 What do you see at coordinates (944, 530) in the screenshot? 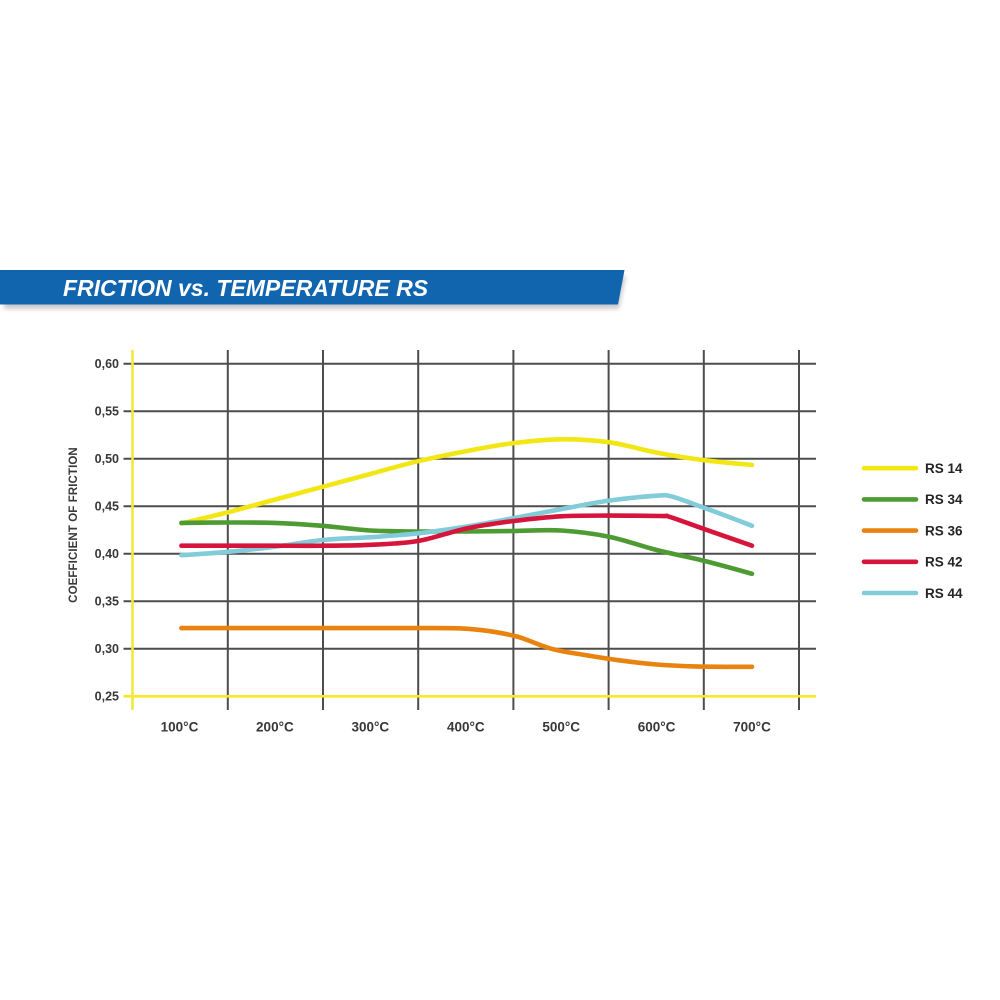
I see `svg-text: RS 36` at bounding box center [944, 530].